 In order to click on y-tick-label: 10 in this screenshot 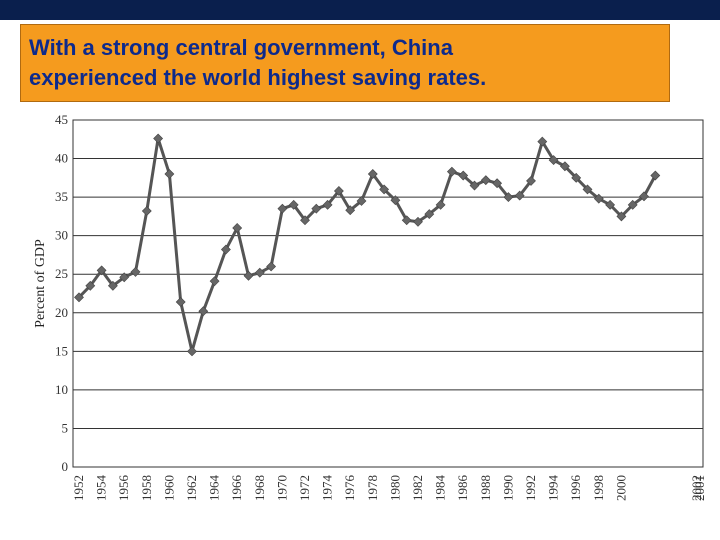, I will do `click(61, 389)`.